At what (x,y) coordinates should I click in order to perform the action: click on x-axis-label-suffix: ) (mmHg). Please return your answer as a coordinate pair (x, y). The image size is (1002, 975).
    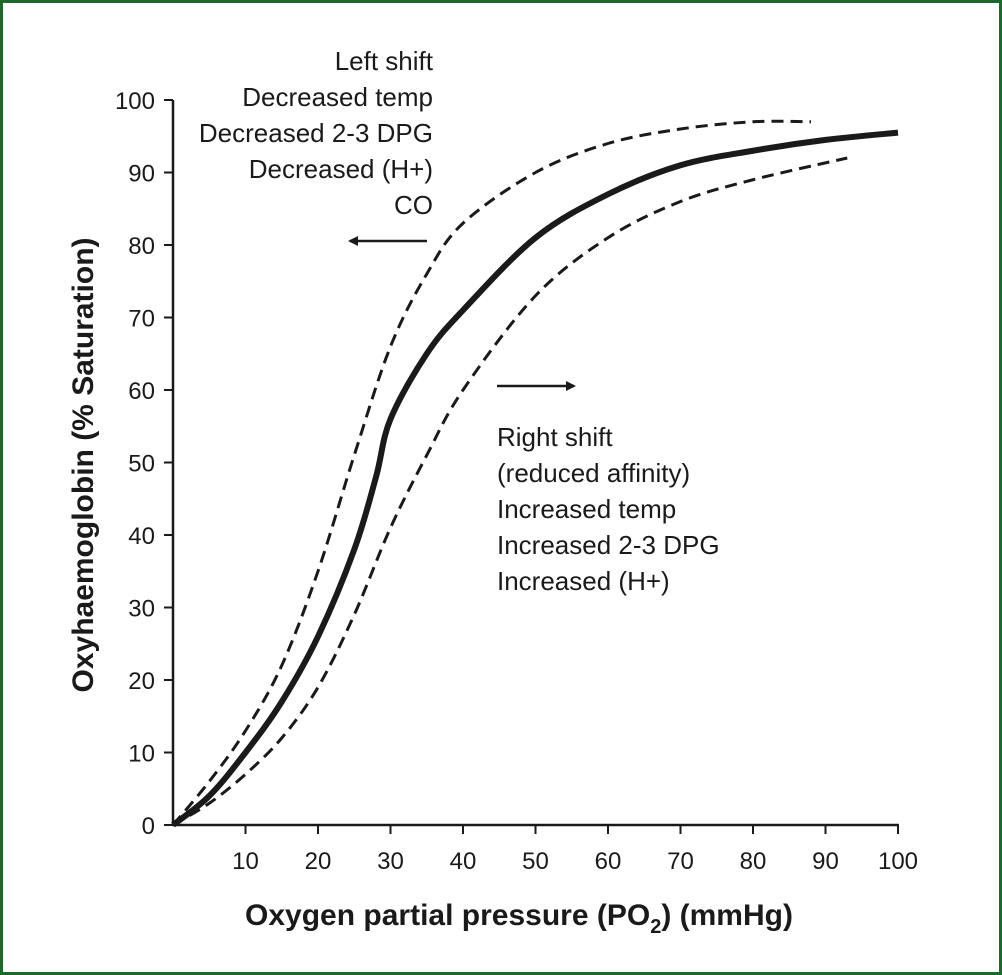
    Looking at the image, I should click on (727, 915).